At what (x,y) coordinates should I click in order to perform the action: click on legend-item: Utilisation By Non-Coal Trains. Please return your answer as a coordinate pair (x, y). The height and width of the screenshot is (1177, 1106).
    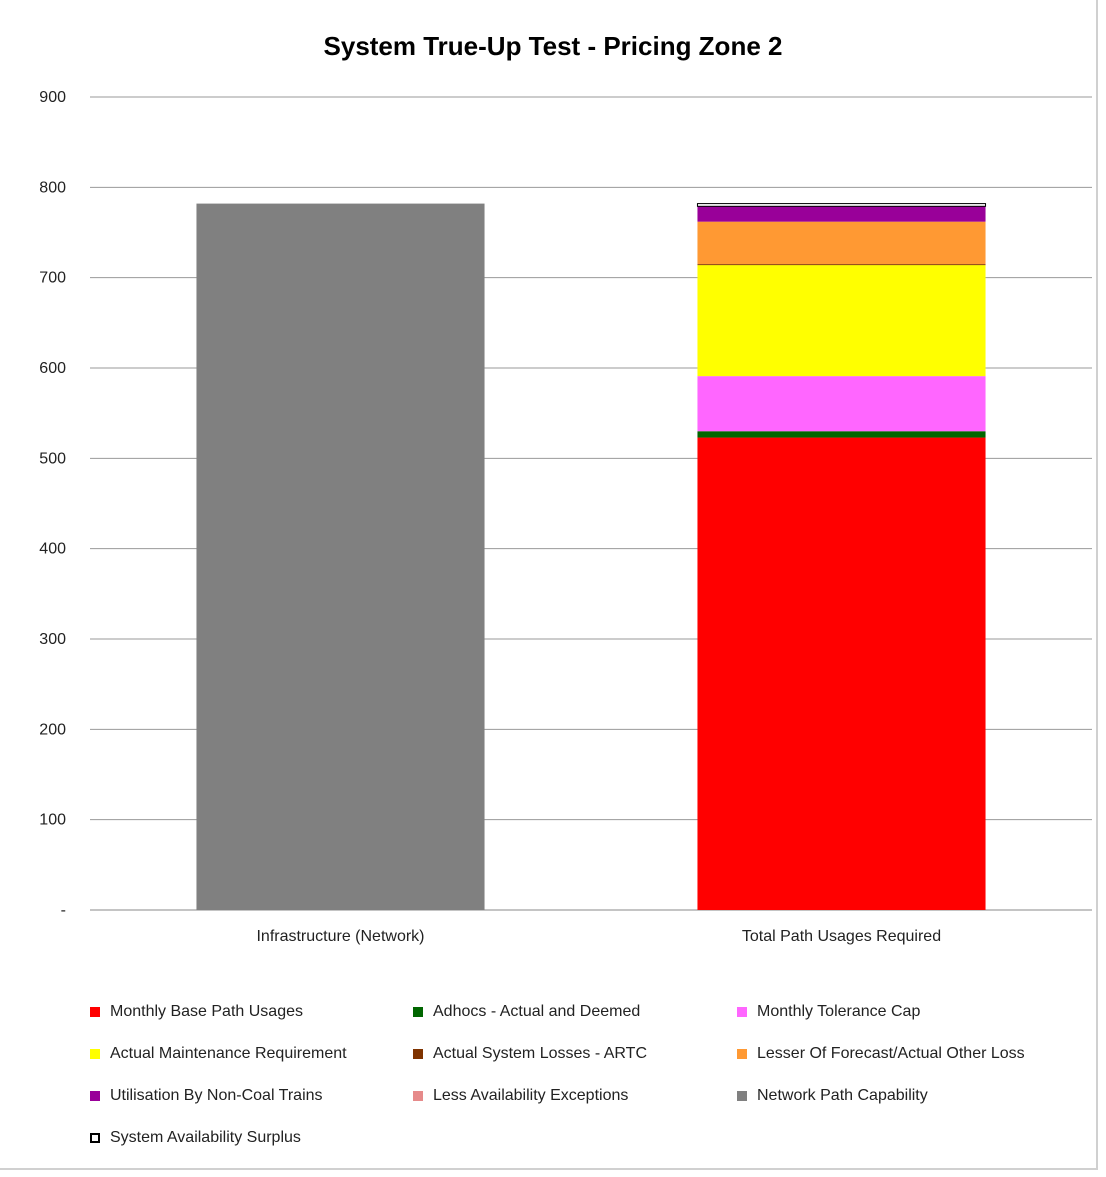
    Looking at the image, I should click on (206, 1096).